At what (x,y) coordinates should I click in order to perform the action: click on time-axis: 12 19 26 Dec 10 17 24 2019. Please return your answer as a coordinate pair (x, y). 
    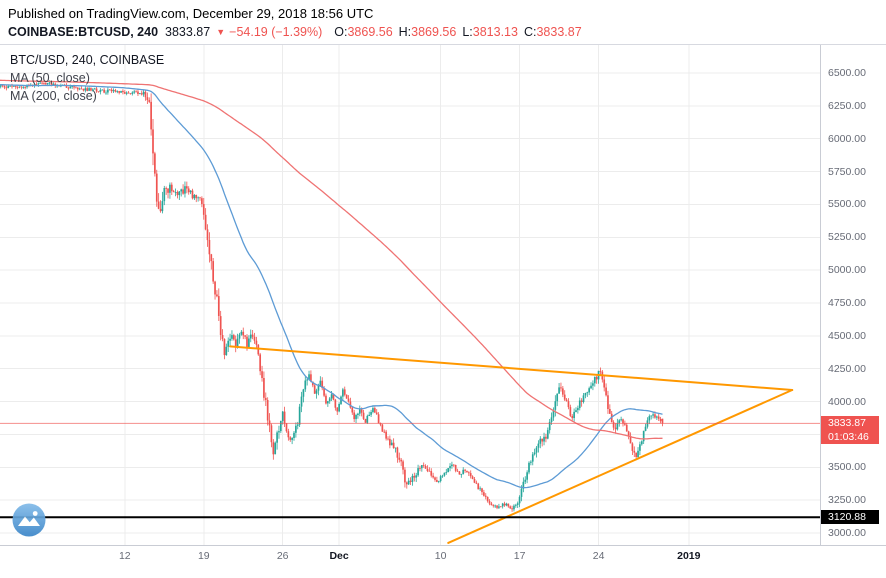
    Looking at the image, I should click on (443, 555).